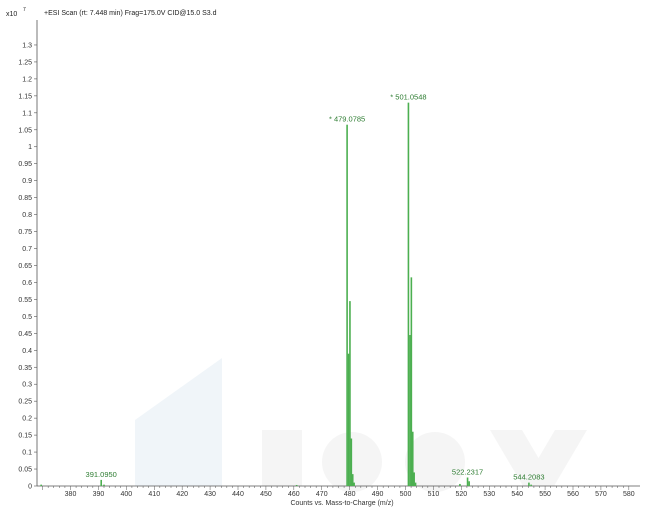 The height and width of the screenshot is (510, 649). I want to click on y-tick-label: 0.55, so click(25, 300).